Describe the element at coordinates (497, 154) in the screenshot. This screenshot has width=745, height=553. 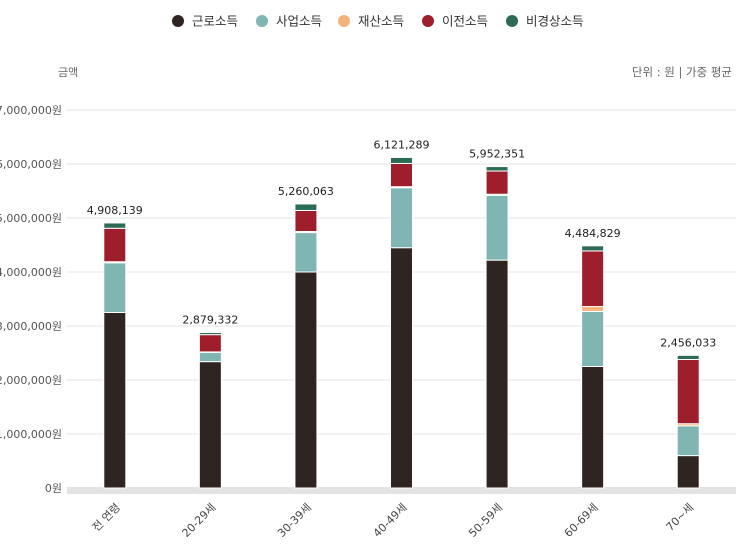
I see `total-label: 5,952,351` at that location.